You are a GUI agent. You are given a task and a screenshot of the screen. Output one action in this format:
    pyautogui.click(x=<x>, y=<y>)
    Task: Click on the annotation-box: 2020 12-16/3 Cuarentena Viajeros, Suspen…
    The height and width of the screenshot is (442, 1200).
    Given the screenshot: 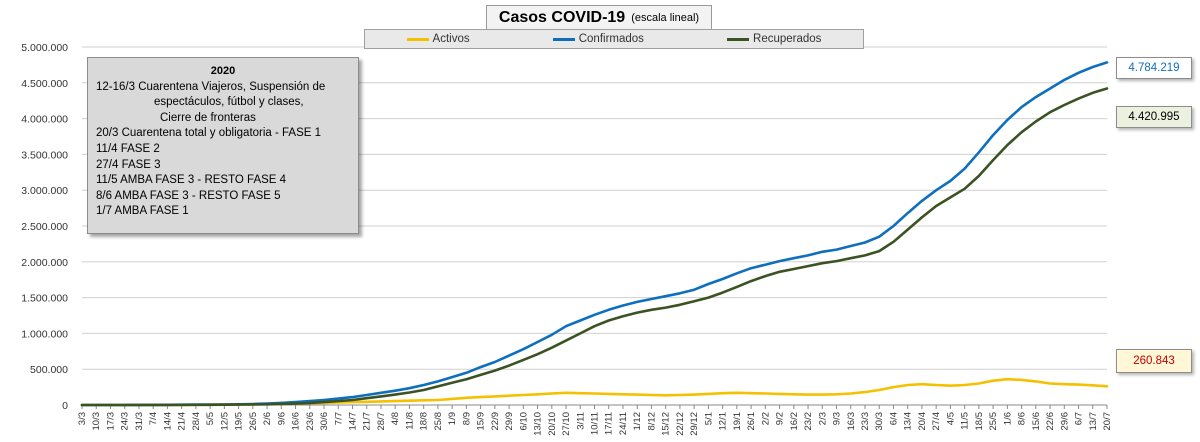 What is the action you would take?
    pyautogui.click(x=223, y=145)
    